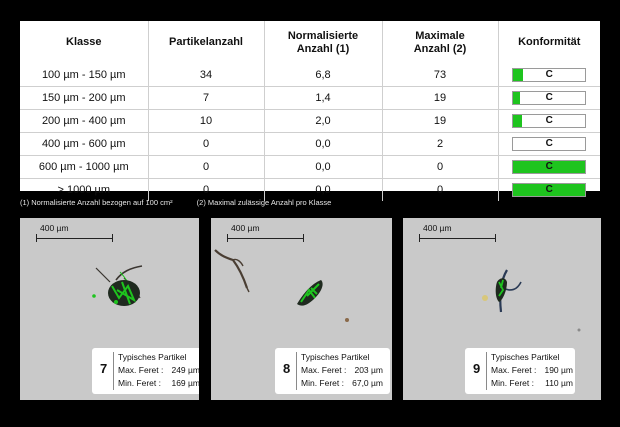 Image resolution: width=620 pixels, height=427 pixels. I want to click on particle-number: 8, so click(287, 368).